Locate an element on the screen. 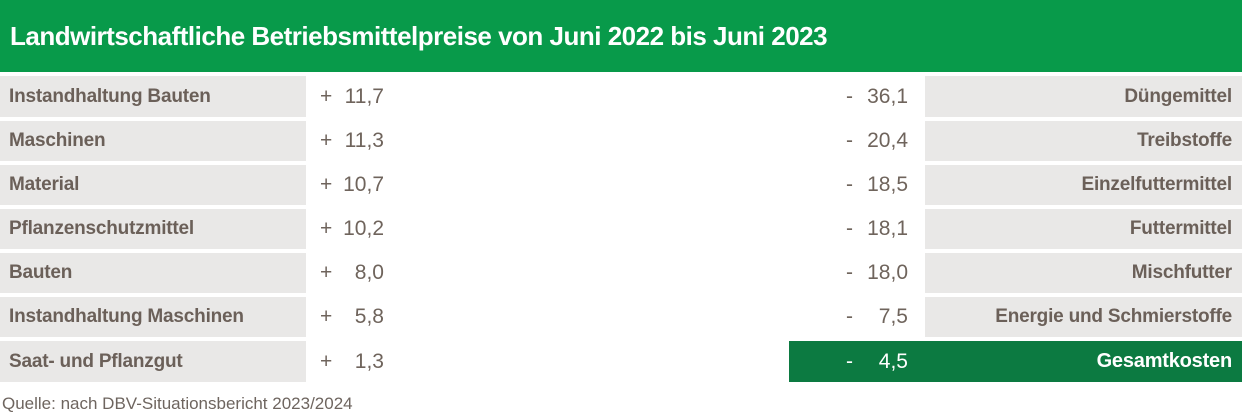  left-category-label: Material is located at coordinates (44, 184).